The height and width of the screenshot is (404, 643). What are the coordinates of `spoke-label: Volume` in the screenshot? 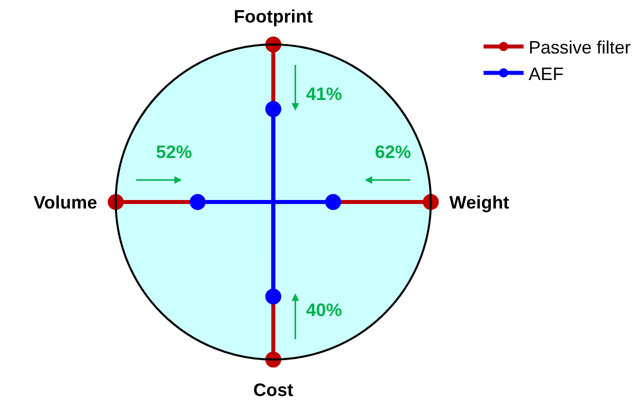 It's located at (65, 202).